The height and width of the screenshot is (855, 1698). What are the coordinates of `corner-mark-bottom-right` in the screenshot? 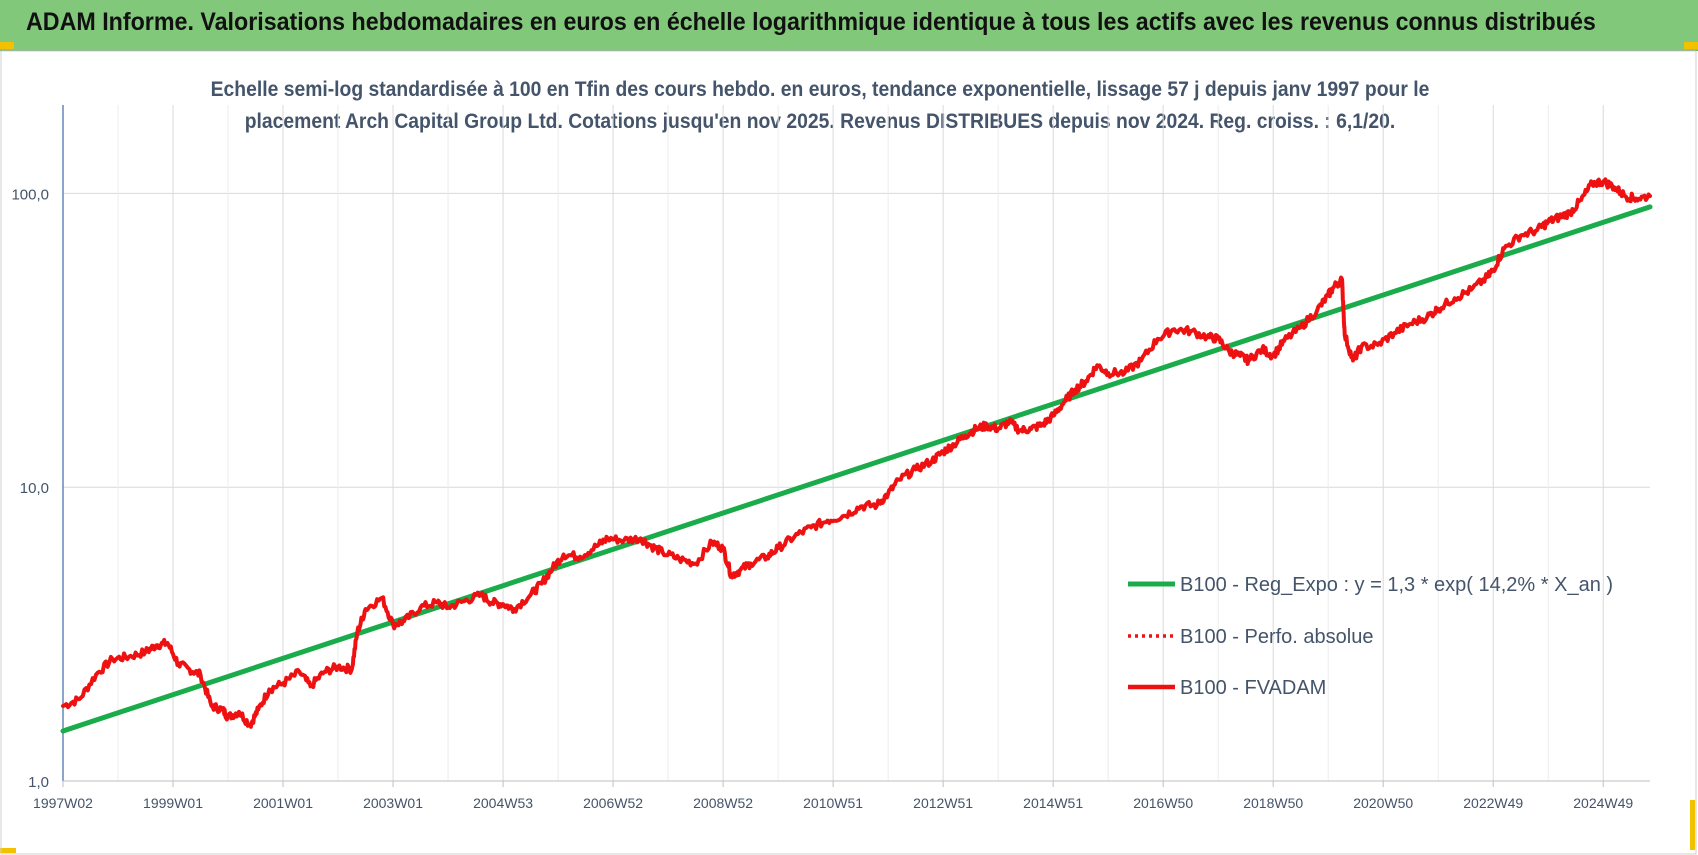 It's located at (1692, 825).